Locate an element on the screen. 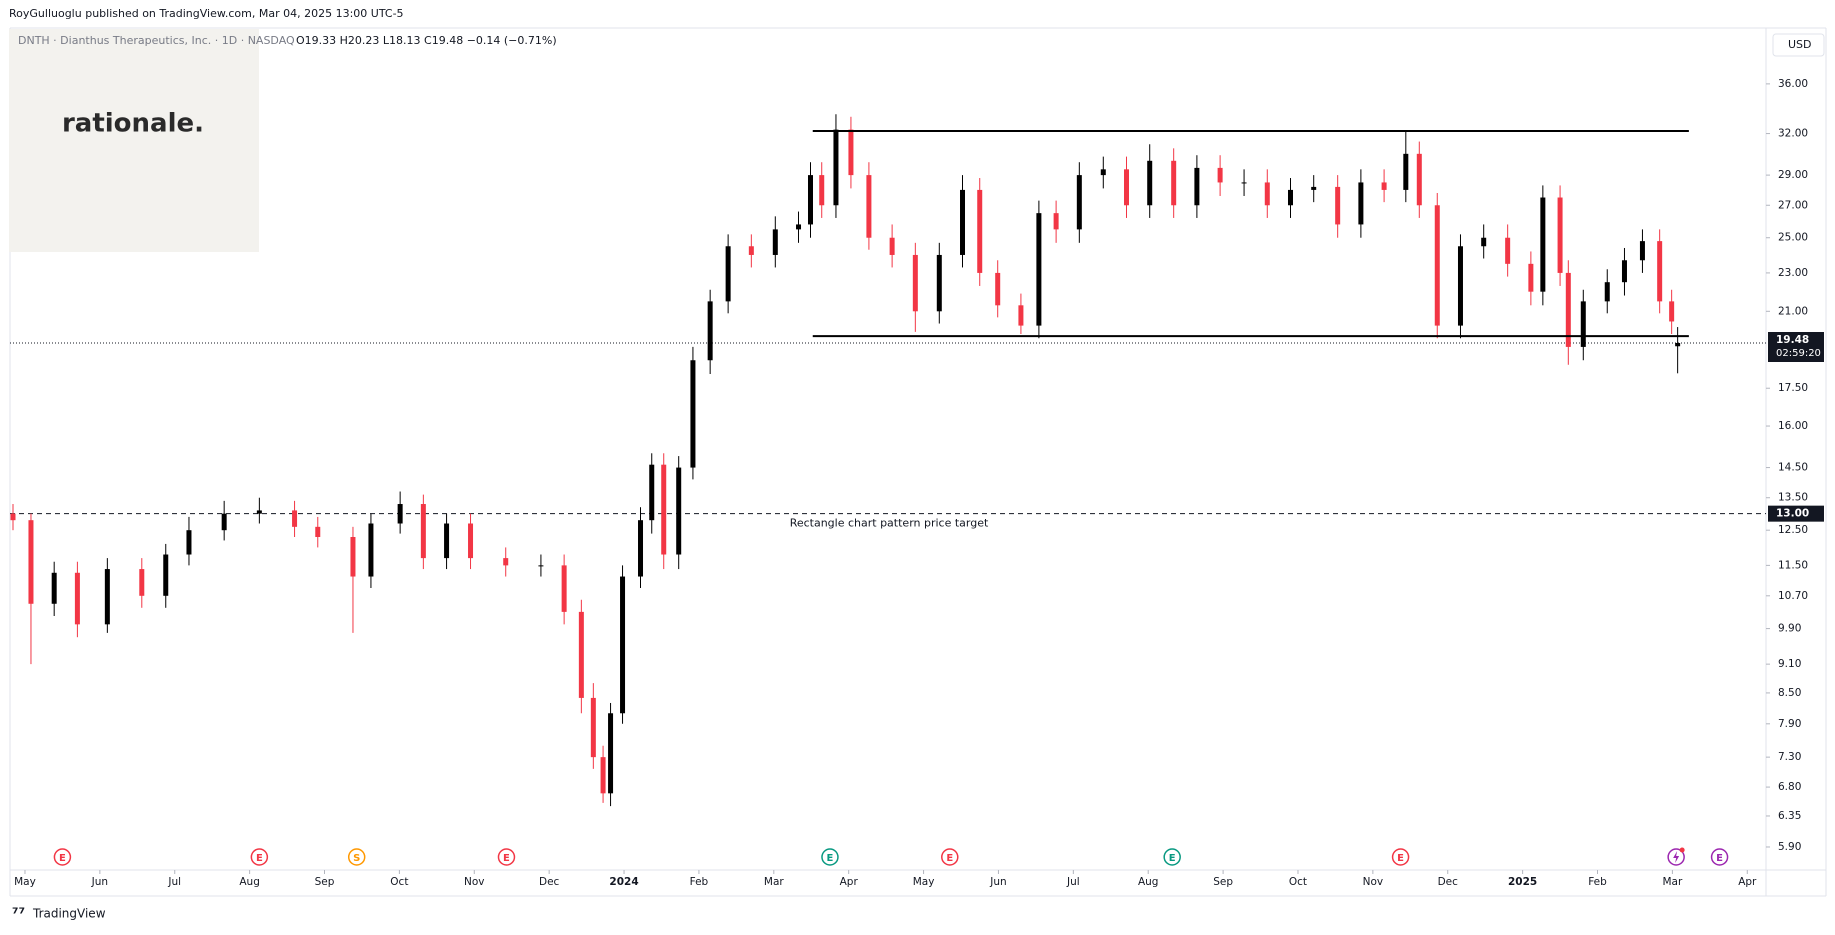  y-tick-label: 25.00 is located at coordinates (1793, 238).